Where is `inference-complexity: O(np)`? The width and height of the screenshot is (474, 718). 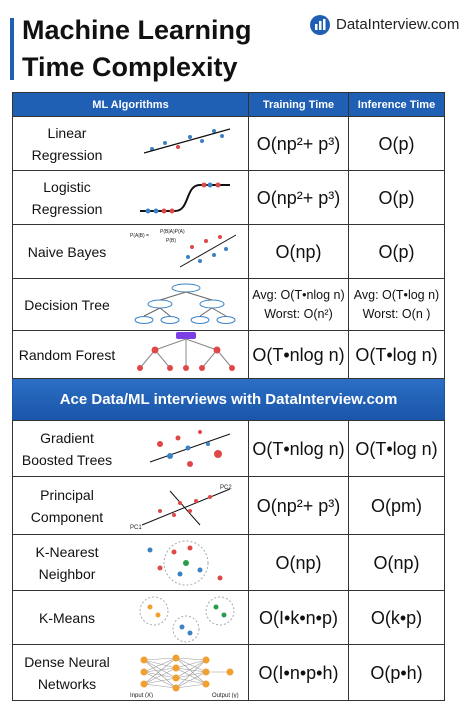 inference-complexity: O(np) is located at coordinates (396, 562).